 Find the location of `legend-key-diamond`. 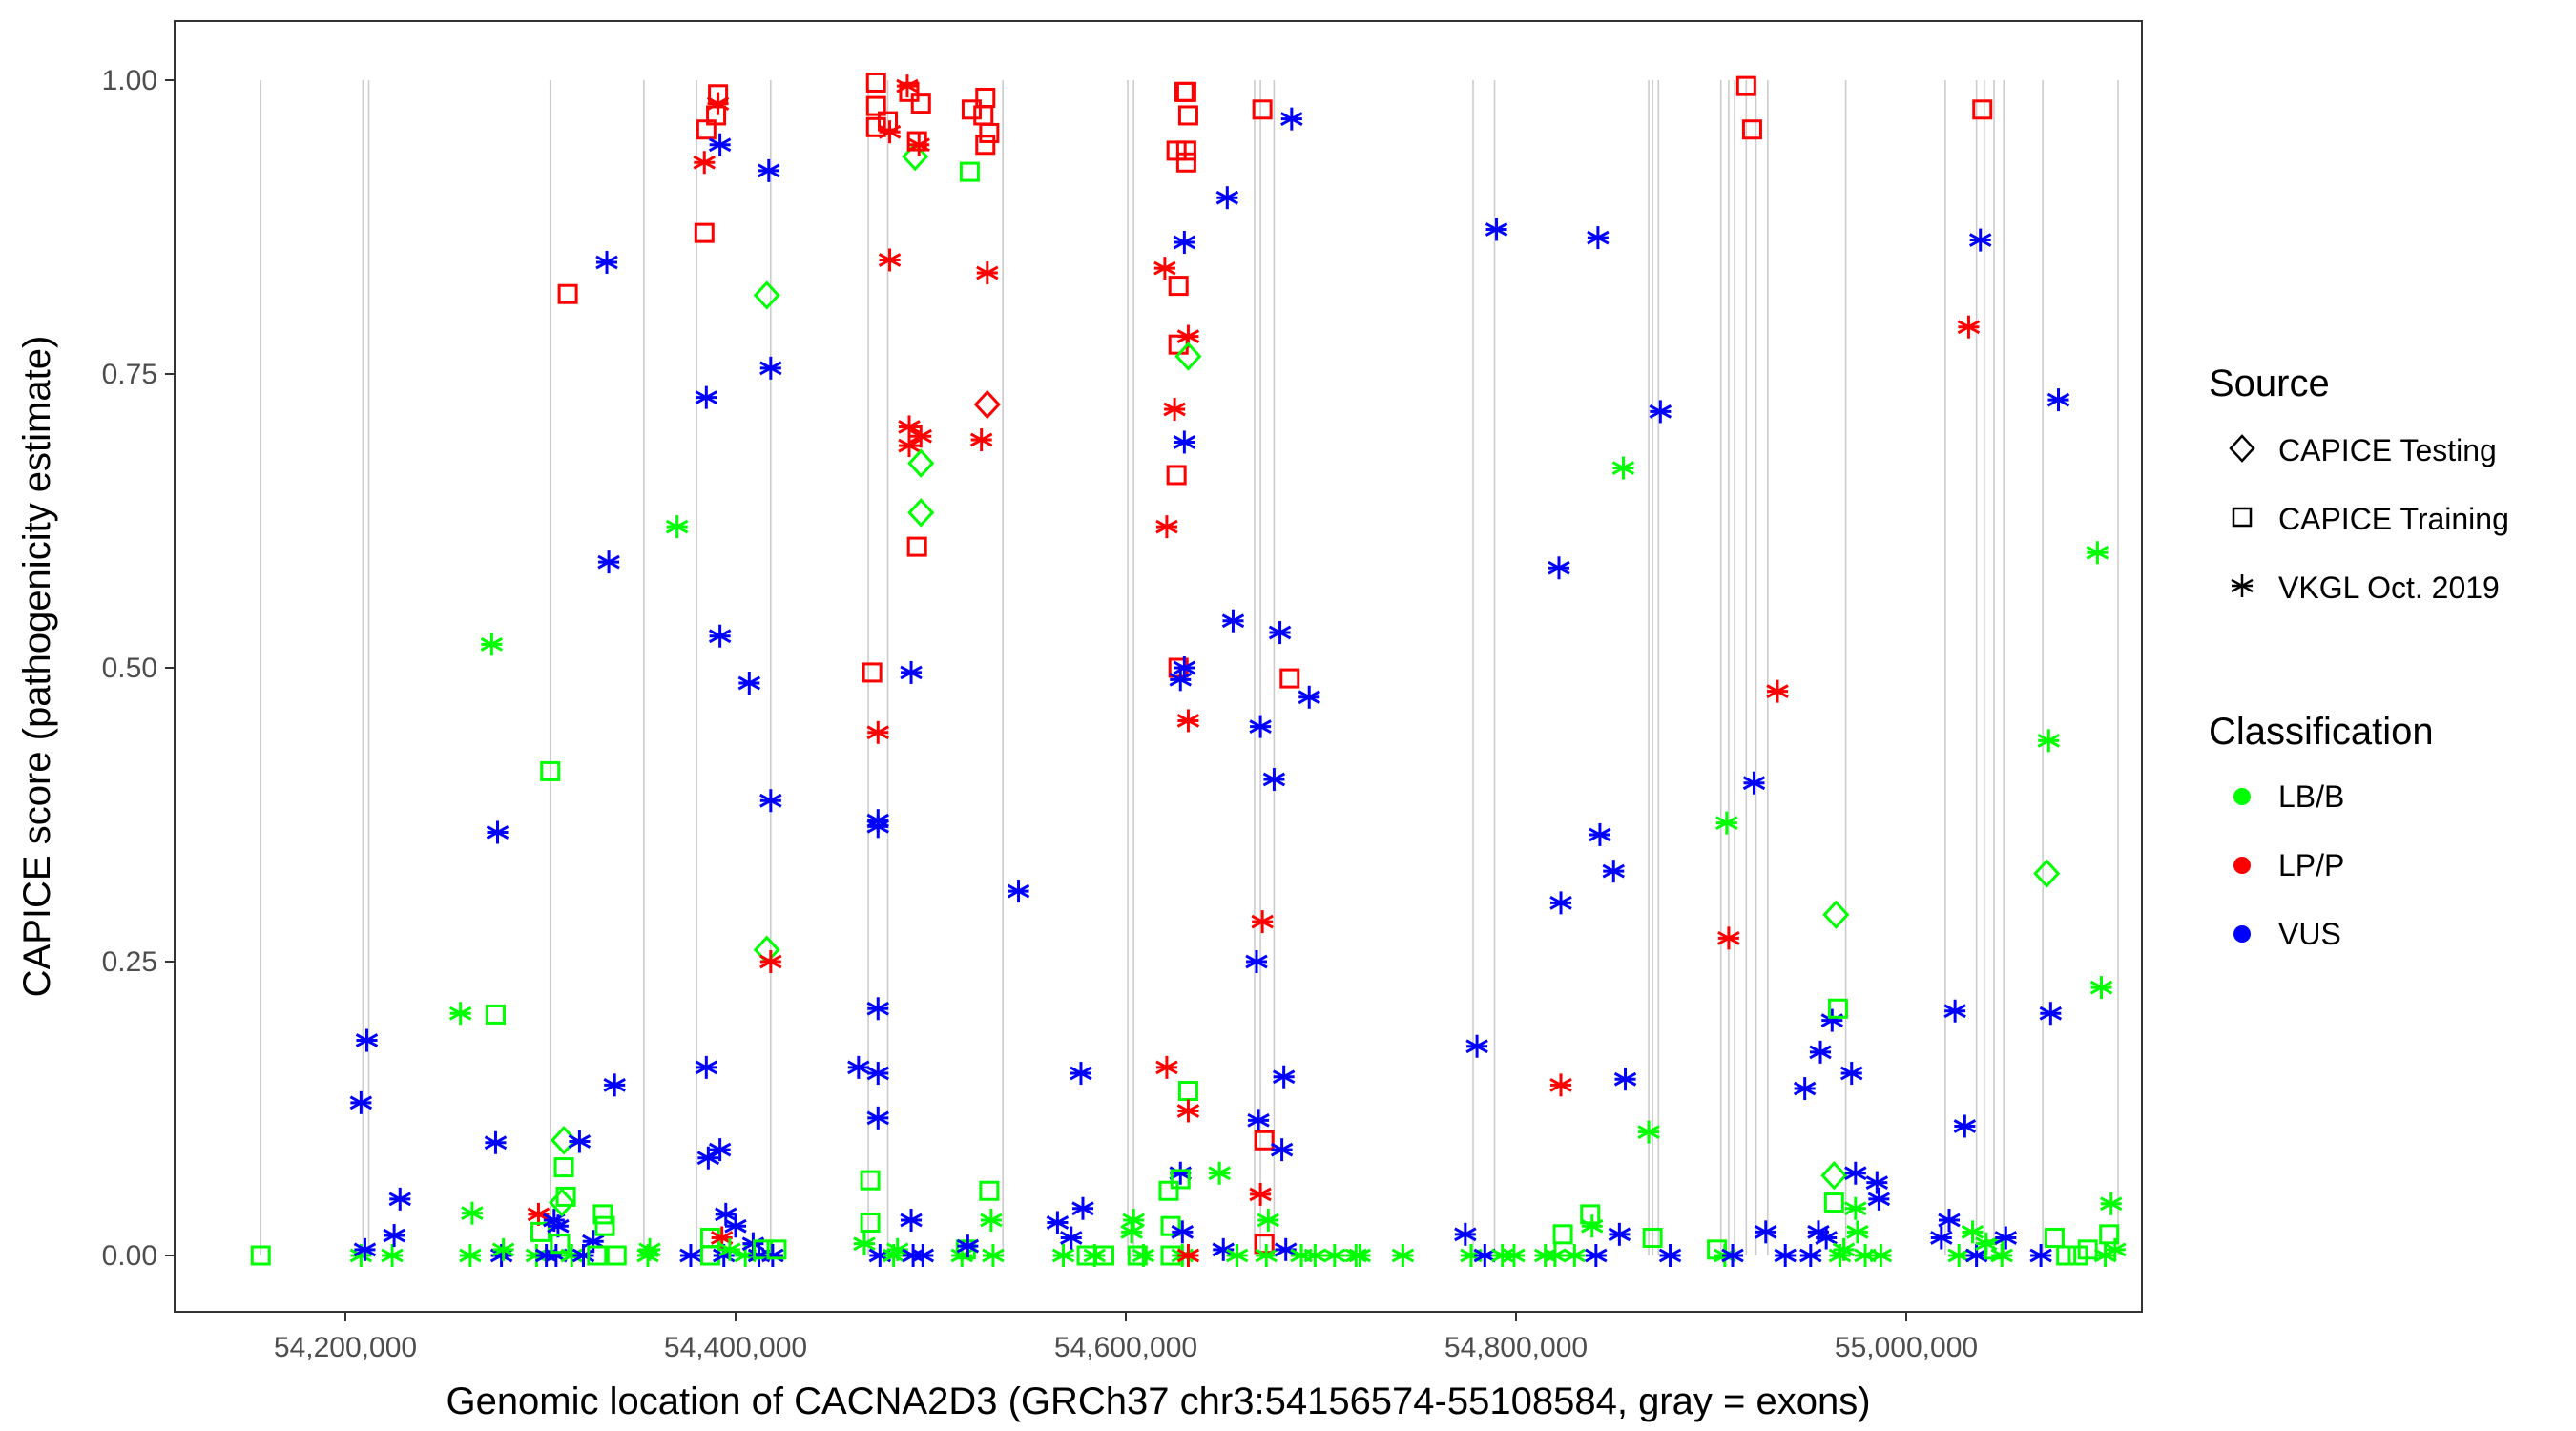

legend-key-diamond is located at coordinates (2242, 448).